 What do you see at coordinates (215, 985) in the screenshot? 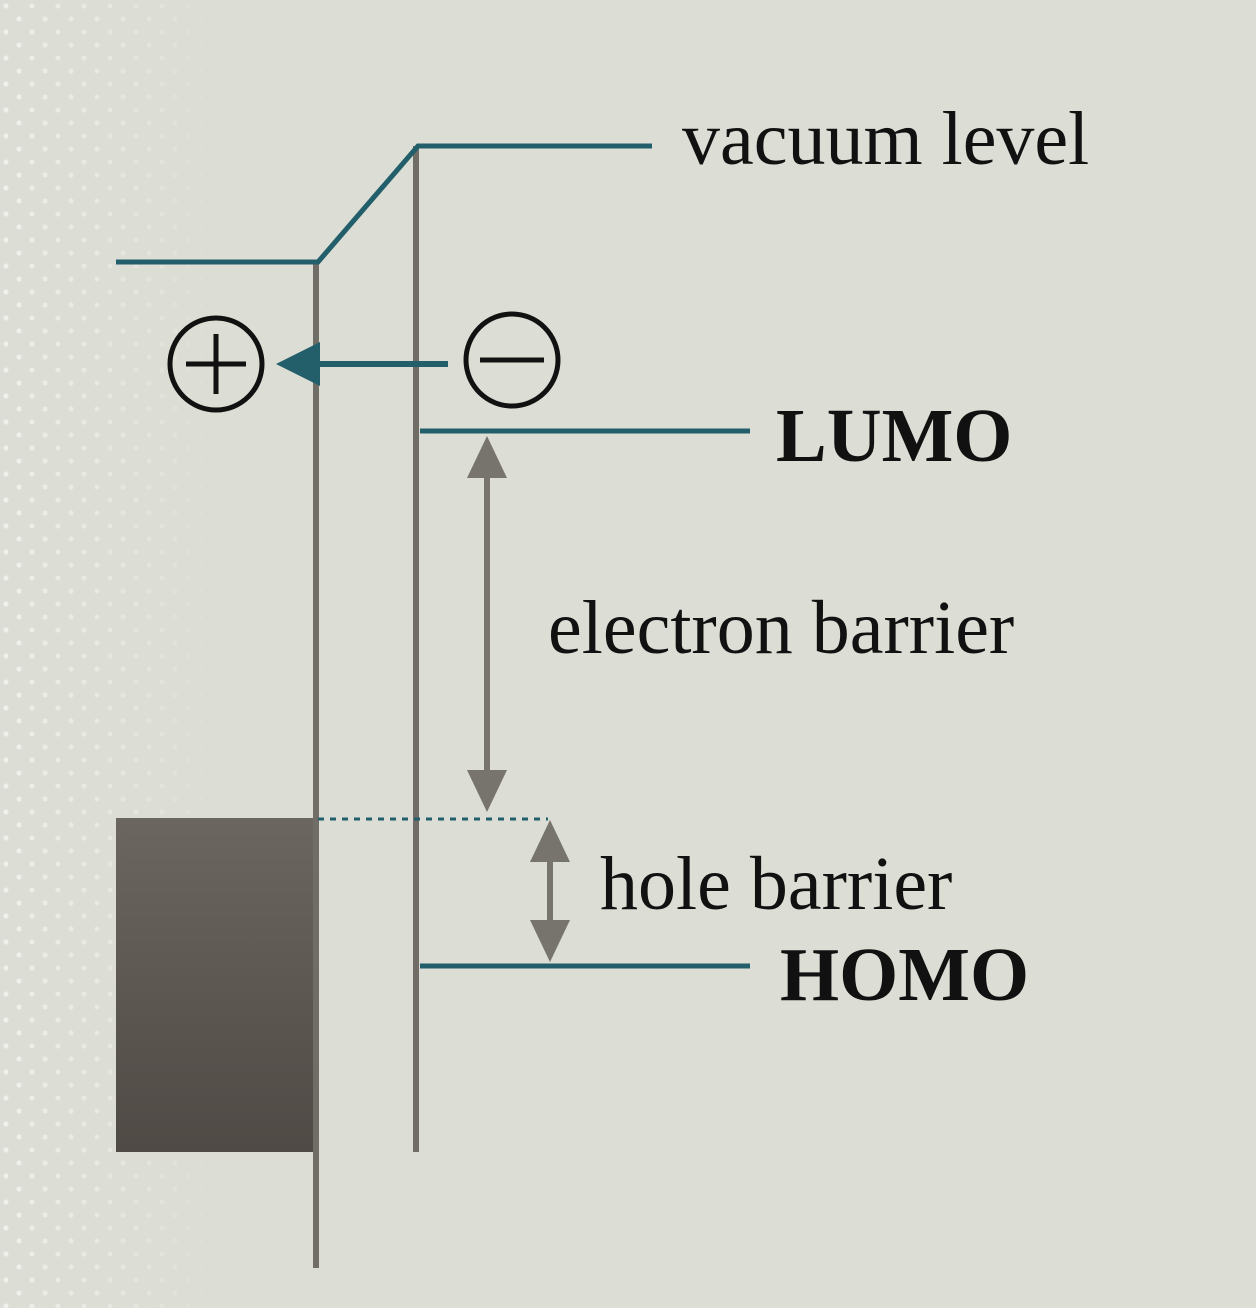
I see `metal-block` at bounding box center [215, 985].